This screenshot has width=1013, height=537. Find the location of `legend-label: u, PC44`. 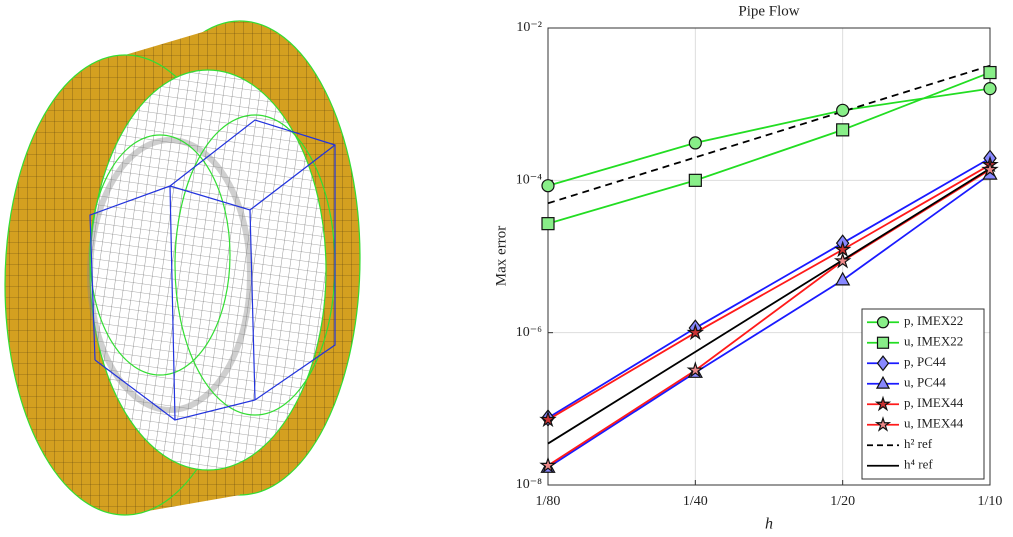

legend-label: u, PC44 is located at coordinates (925, 382).